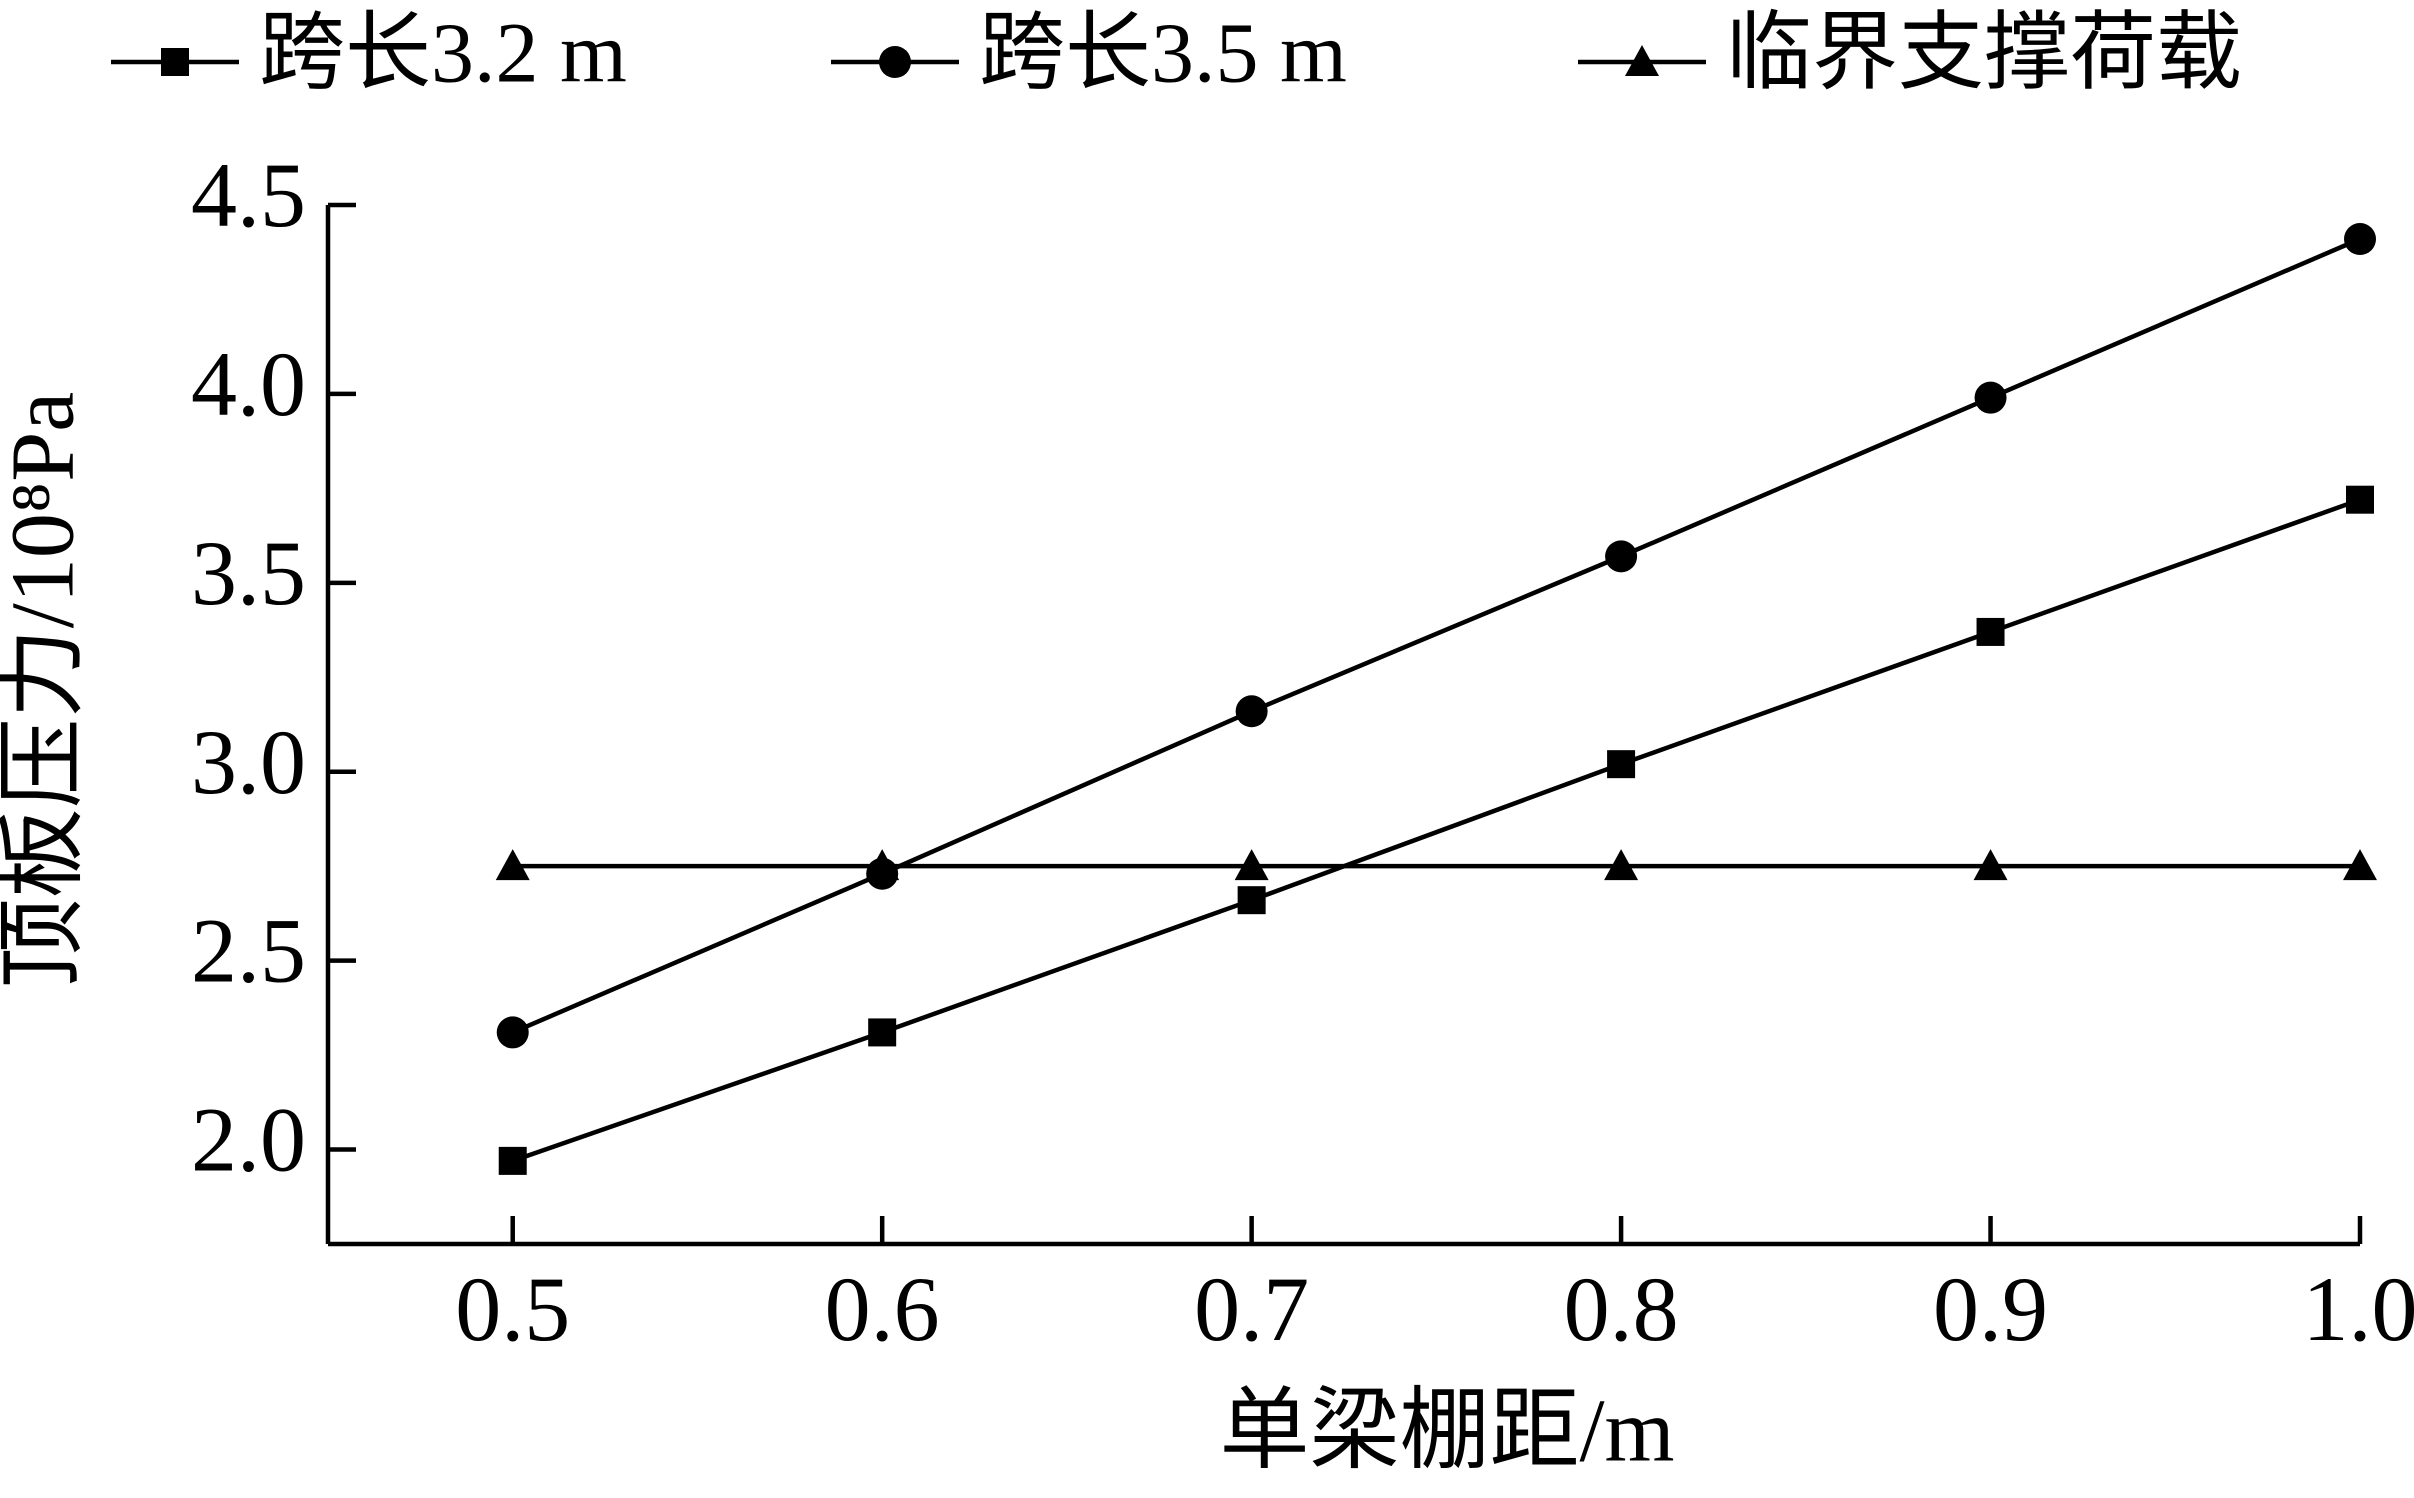  Describe the element at coordinates (2358, 1309) in the screenshot. I see `x-tick-label: 1.0` at that location.